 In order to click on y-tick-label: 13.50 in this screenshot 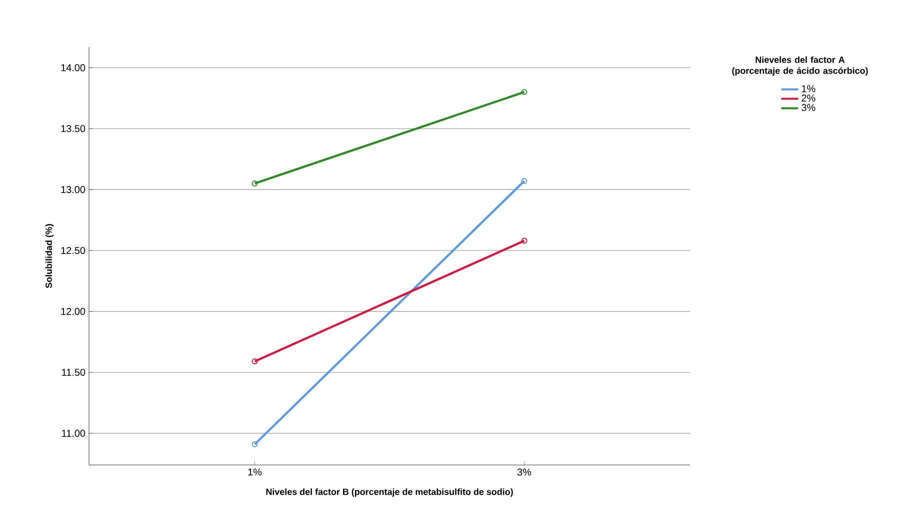, I will do `click(73, 128)`.